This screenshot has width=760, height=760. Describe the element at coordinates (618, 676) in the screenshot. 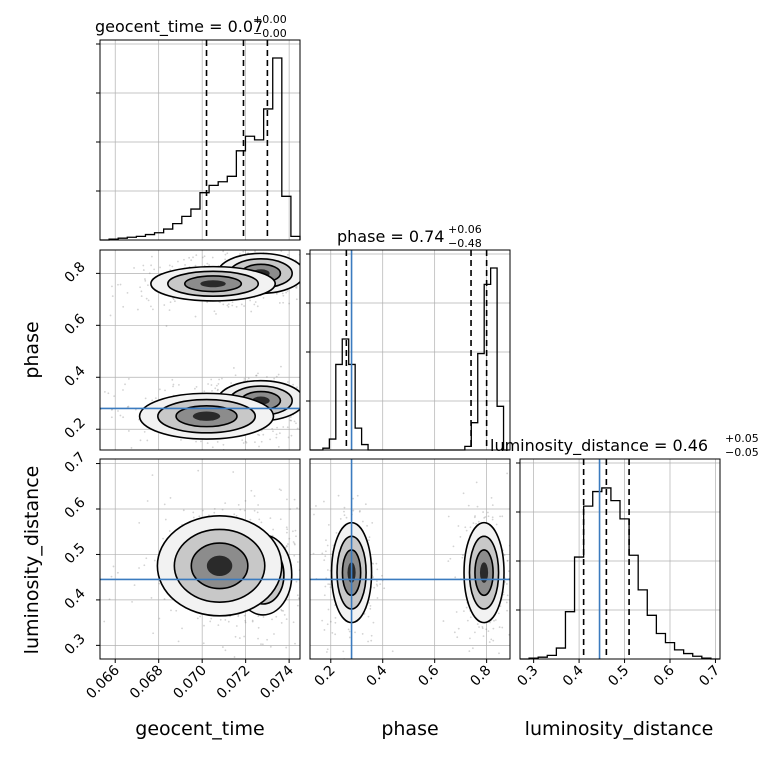

I see `x-tick-label: 0.5` at that location.